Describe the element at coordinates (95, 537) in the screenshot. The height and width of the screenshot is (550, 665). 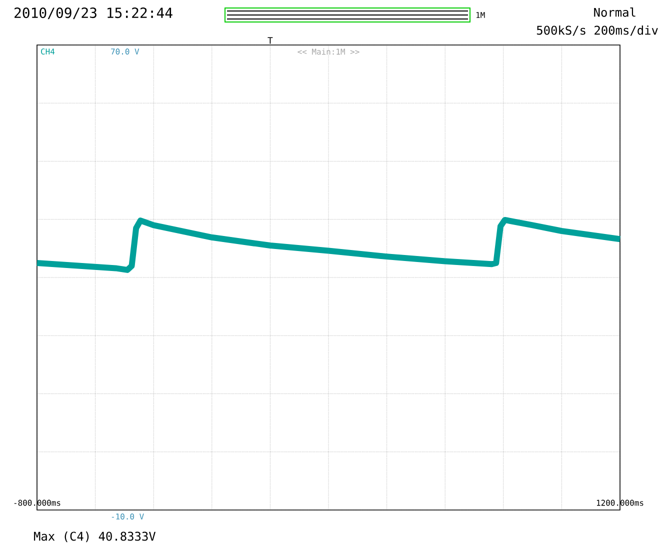
I see `text: Max (C4) 40.8333V` at that location.